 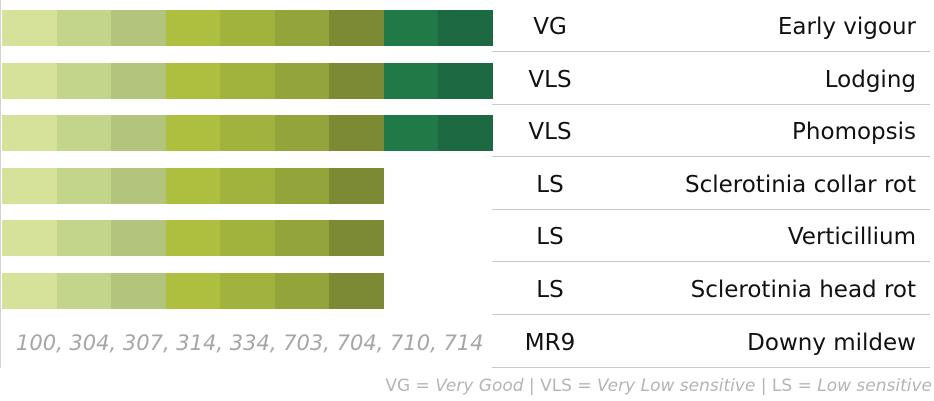 What do you see at coordinates (803, 290) in the screenshot?
I see `trait-label: Sclerotinia head rot` at bounding box center [803, 290].